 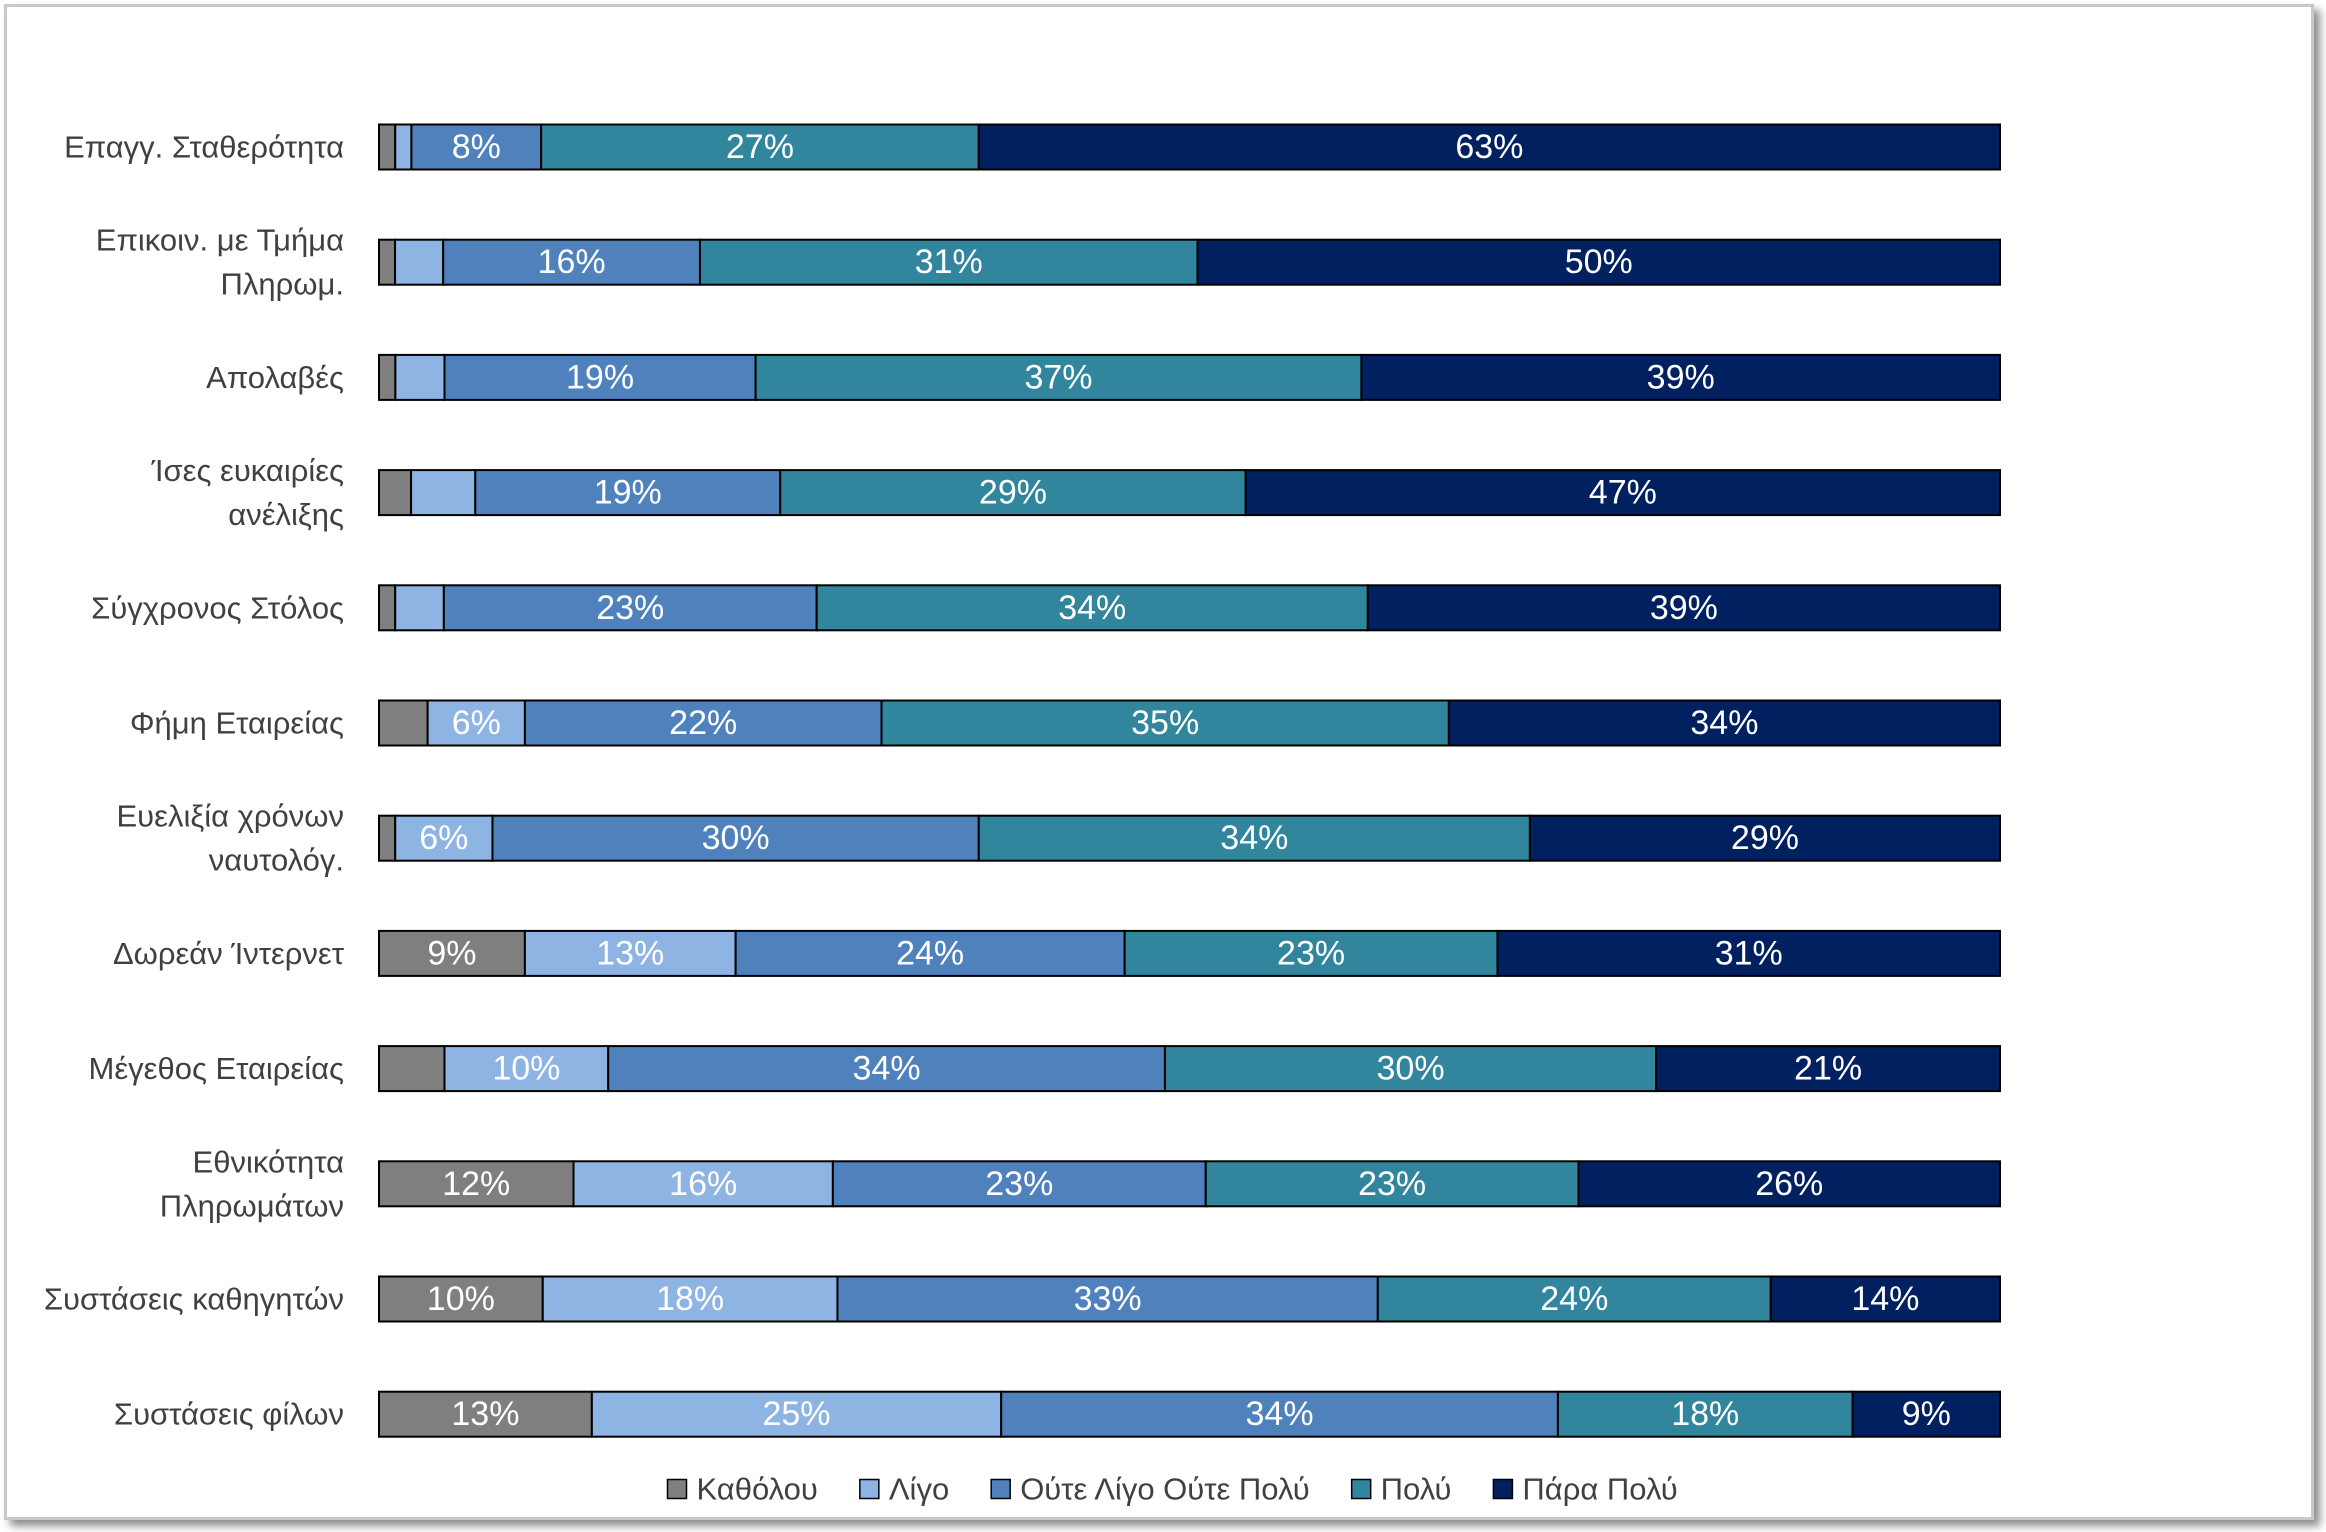 I want to click on category-label: Φήμη Εταιρείας, so click(x=237, y=723).